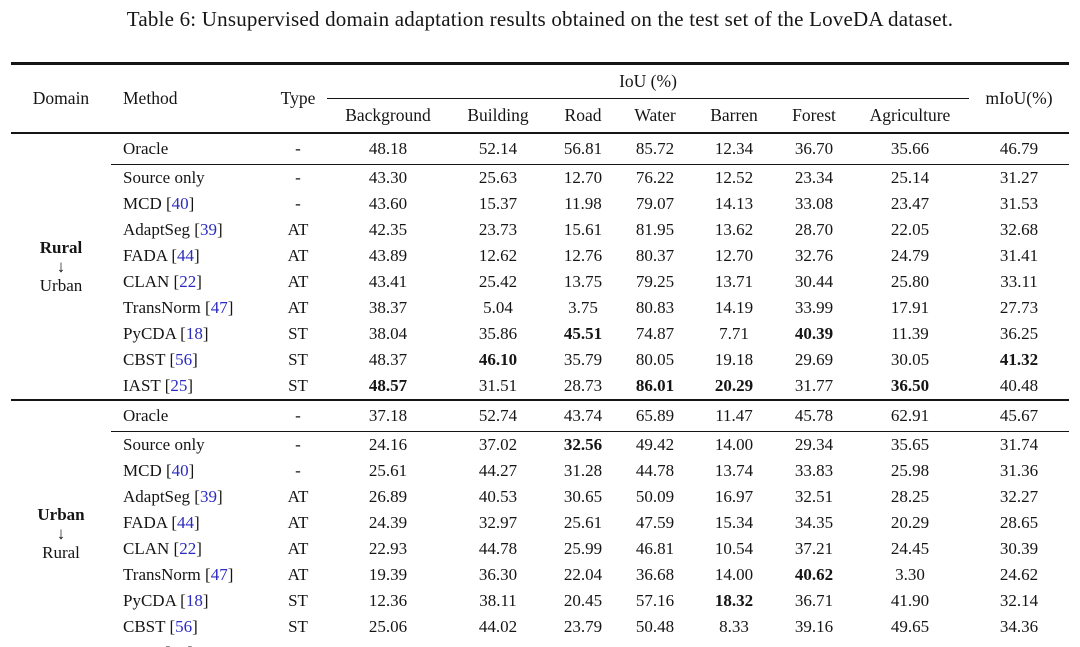 This screenshot has width=1080, height=647. What do you see at coordinates (734, 496) in the screenshot?
I see `iou-value: 16.97` at bounding box center [734, 496].